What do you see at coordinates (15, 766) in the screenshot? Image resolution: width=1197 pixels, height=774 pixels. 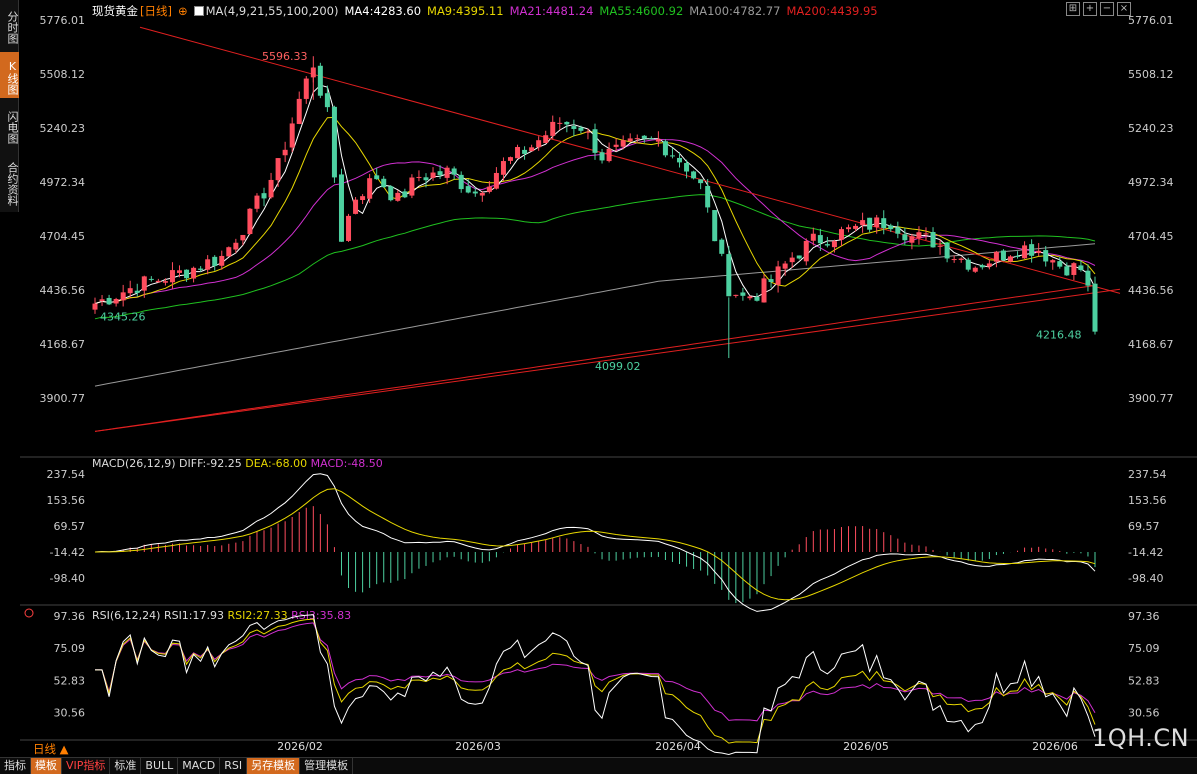 I see `tab-indicator: 指标` at bounding box center [15, 766].